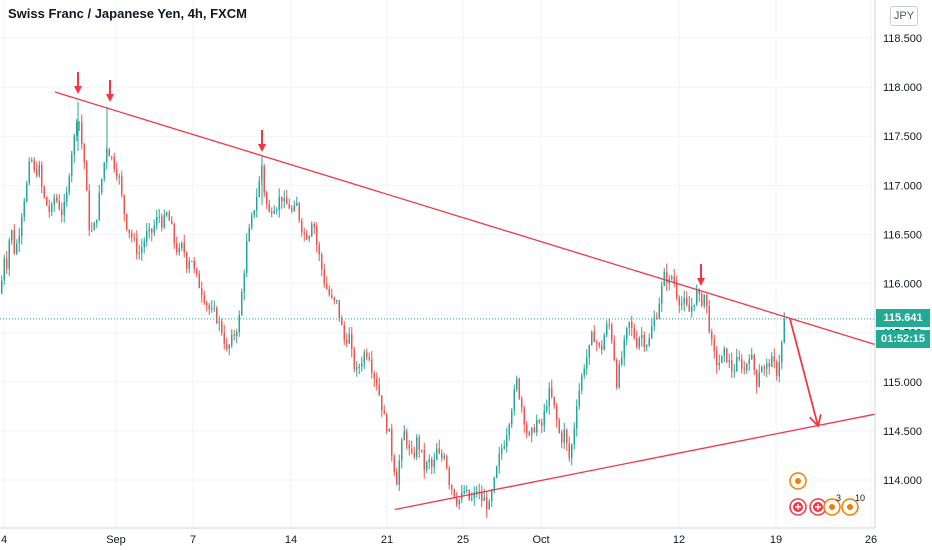 The image size is (932, 550). I want to click on y-tick-label-9: 118.500, so click(902, 39).